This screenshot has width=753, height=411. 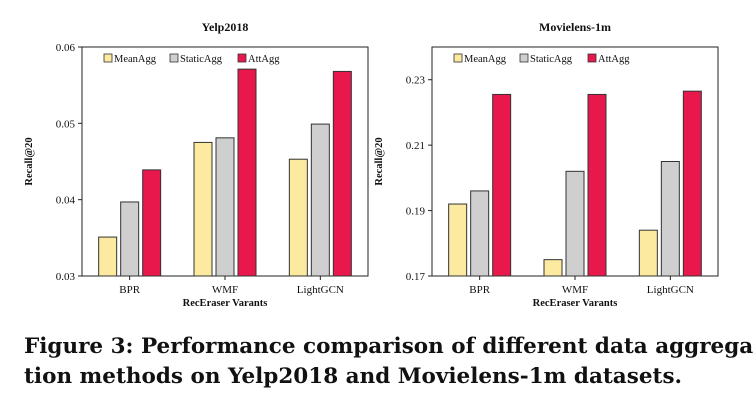 What do you see at coordinates (225, 27) in the screenshot?
I see `chart-title: Yelp2018` at bounding box center [225, 27].